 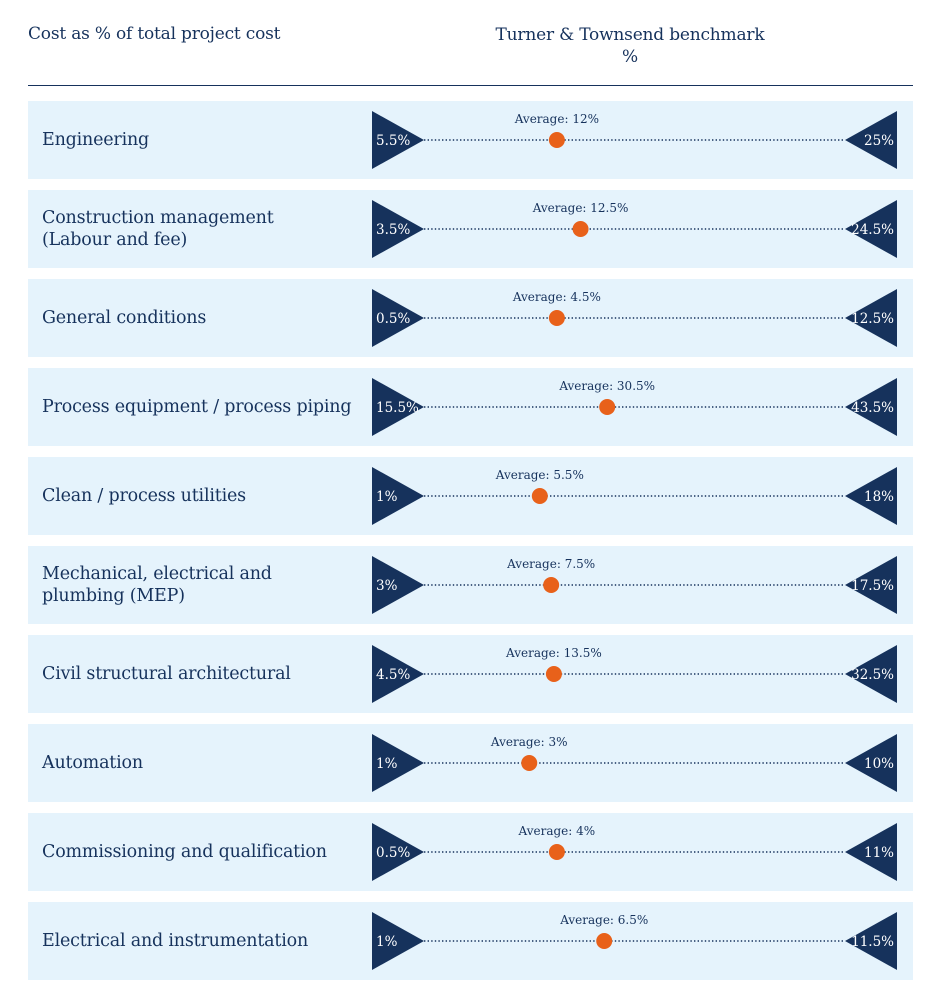 I want to click on row-label: Commissioning and qualification, so click(x=202, y=852).